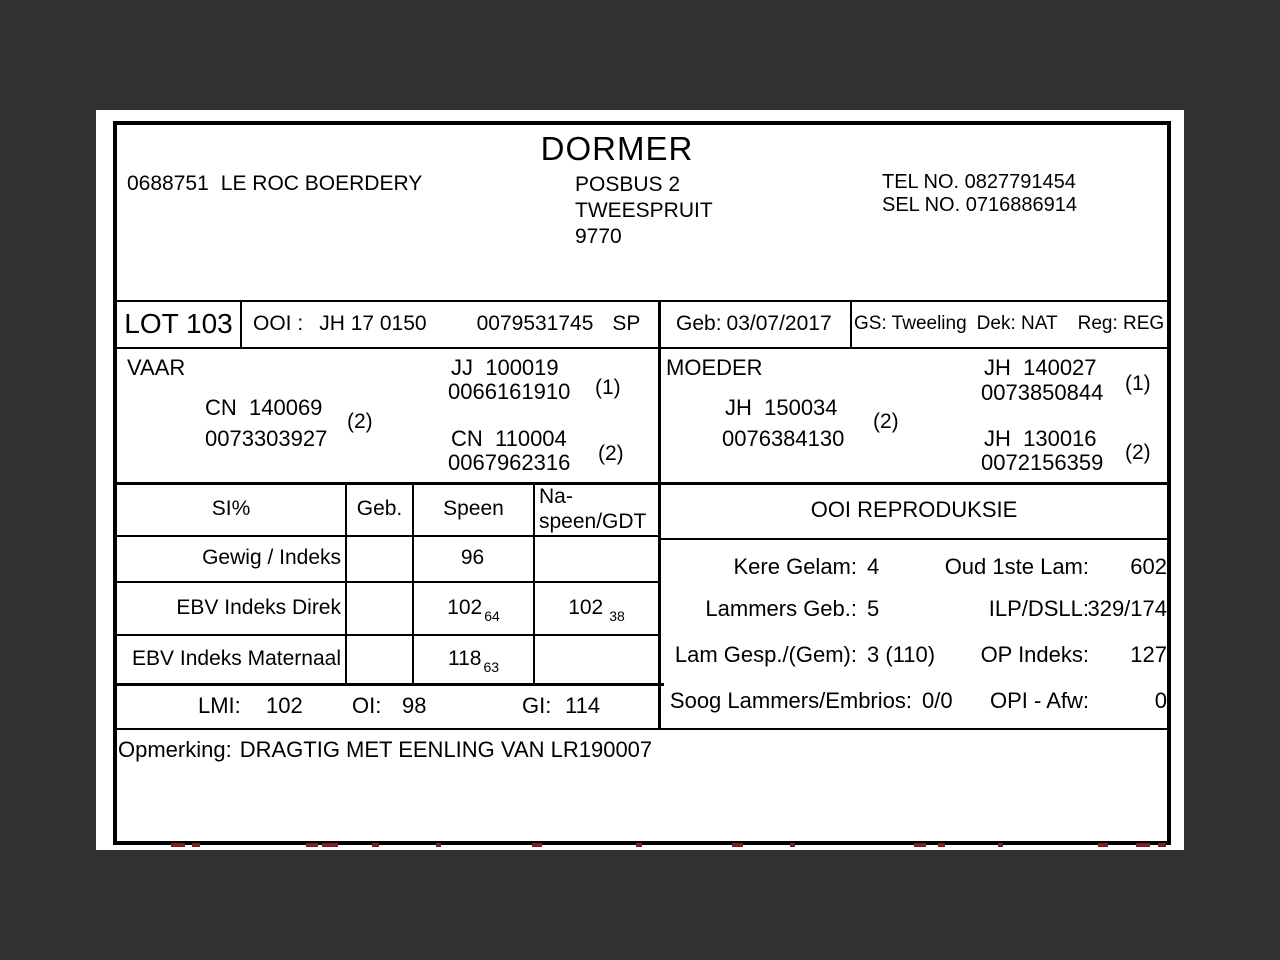  What do you see at coordinates (598, 236) in the screenshot?
I see `address-line: 9770` at bounding box center [598, 236].